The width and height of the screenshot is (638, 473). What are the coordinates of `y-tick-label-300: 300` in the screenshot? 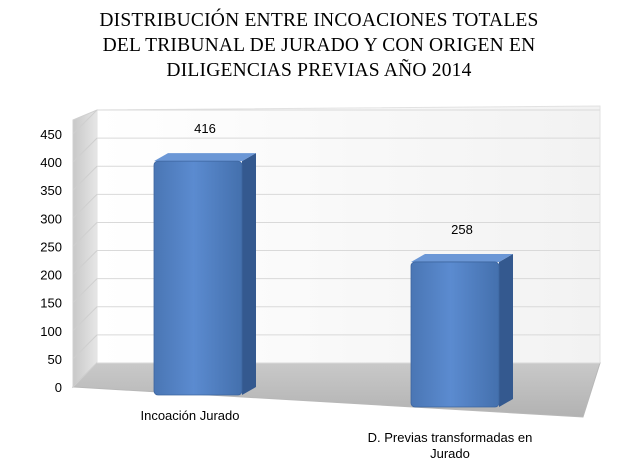 It's located at (51, 218).